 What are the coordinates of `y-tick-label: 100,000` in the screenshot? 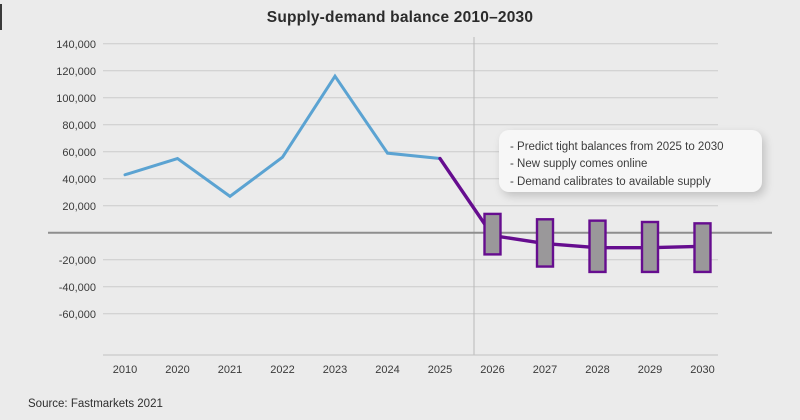 It's located at (76, 99).